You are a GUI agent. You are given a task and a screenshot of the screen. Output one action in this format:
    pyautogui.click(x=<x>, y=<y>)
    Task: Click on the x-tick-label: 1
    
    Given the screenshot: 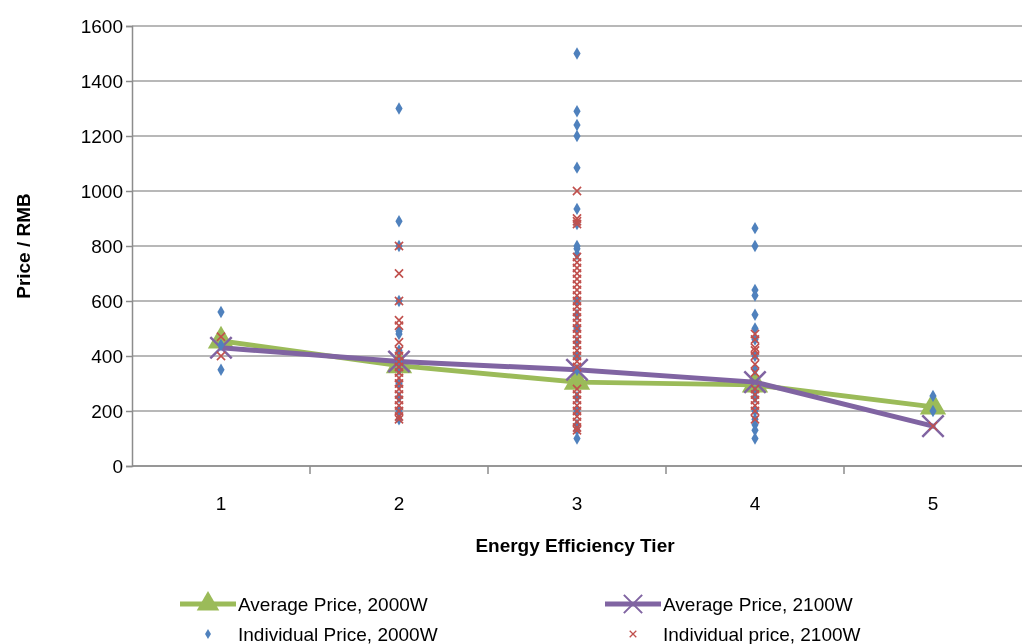 What is the action you would take?
    pyautogui.click(x=221, y=503)
    